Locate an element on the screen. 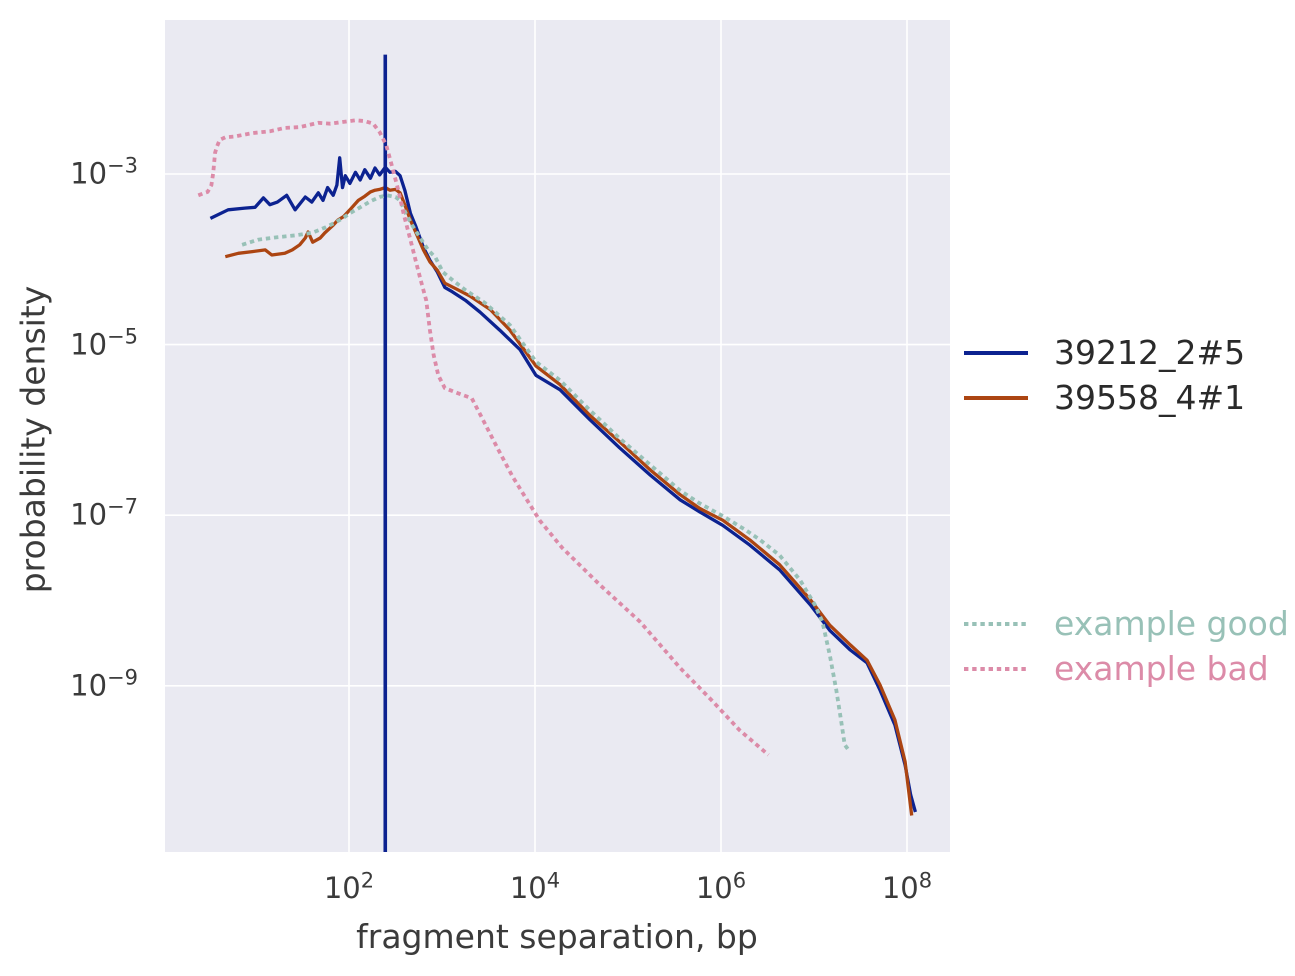  legend-entry: 39558_4#1 is located at coordinates (1104, 397).